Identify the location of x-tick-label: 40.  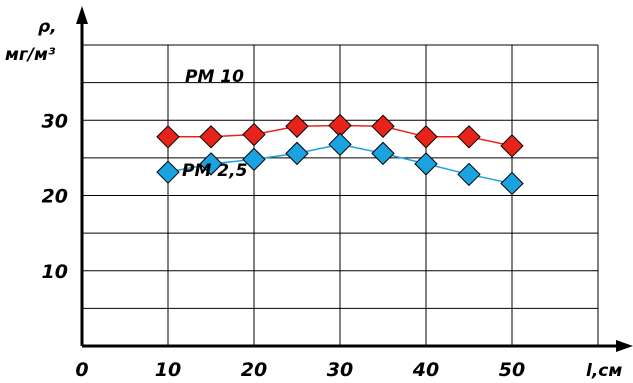
(425, 370).